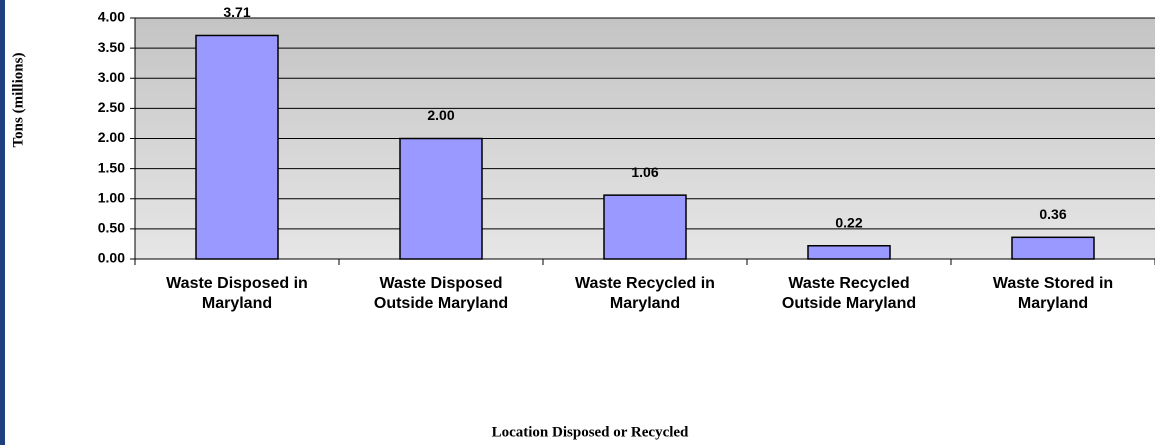 This screenshot has width=1155, height=445. I want to click on y-tick-label: 0.50, so click(111, 228).